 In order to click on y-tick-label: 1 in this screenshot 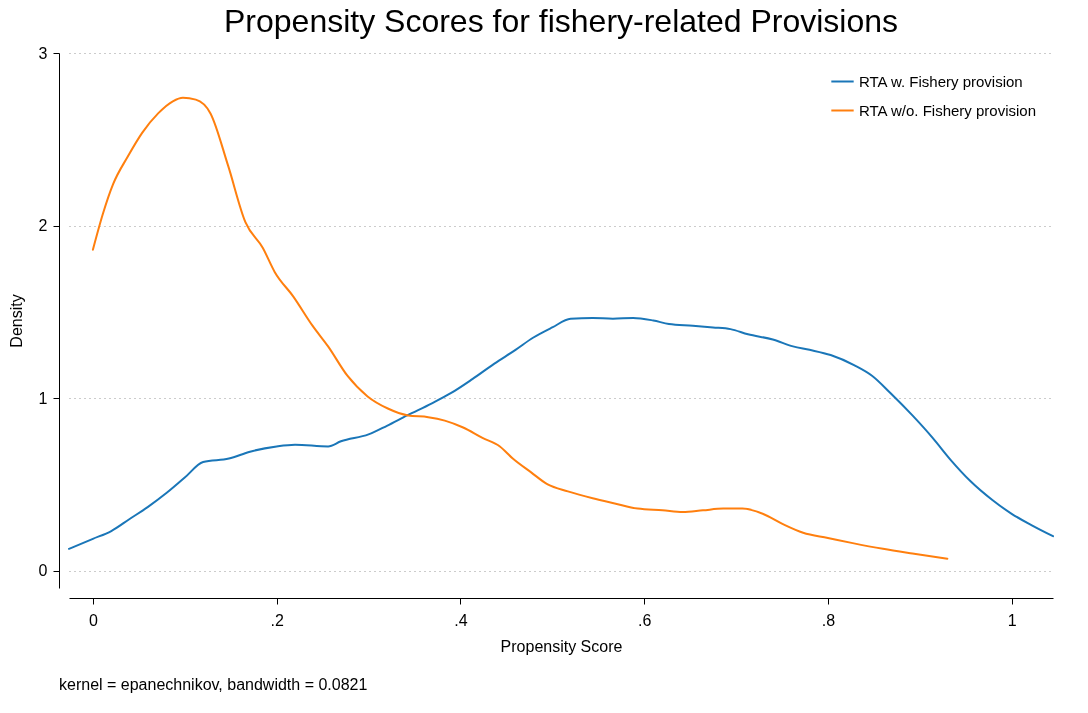, I will do `click(43, 398)`.